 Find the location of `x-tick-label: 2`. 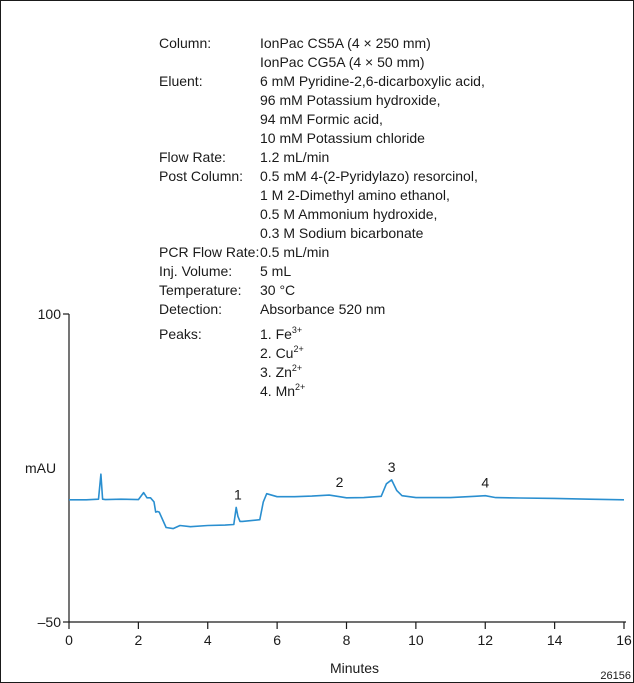

x-tick-label: 2 is located at coordinates (138, 640).